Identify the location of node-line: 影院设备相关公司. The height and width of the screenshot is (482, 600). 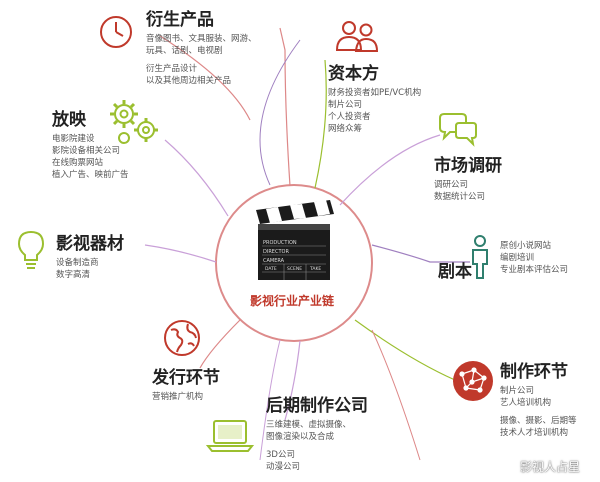
(86, 151).